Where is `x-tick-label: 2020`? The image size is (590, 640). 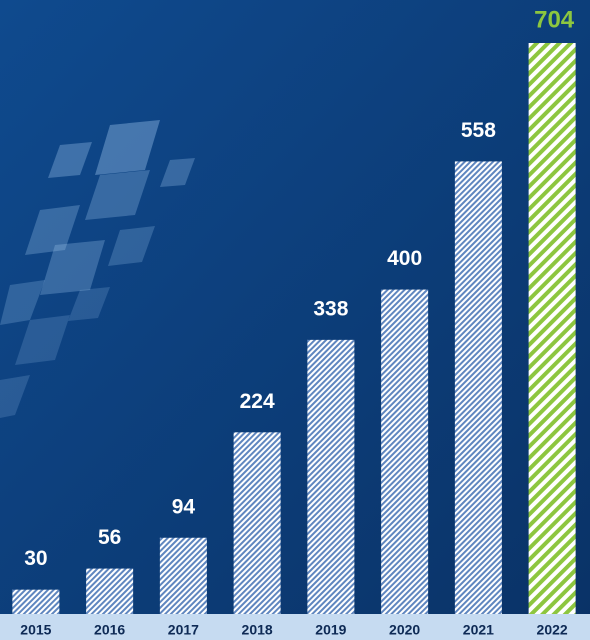
x-tick-label: 2020 is located at coordinates (404, 630).